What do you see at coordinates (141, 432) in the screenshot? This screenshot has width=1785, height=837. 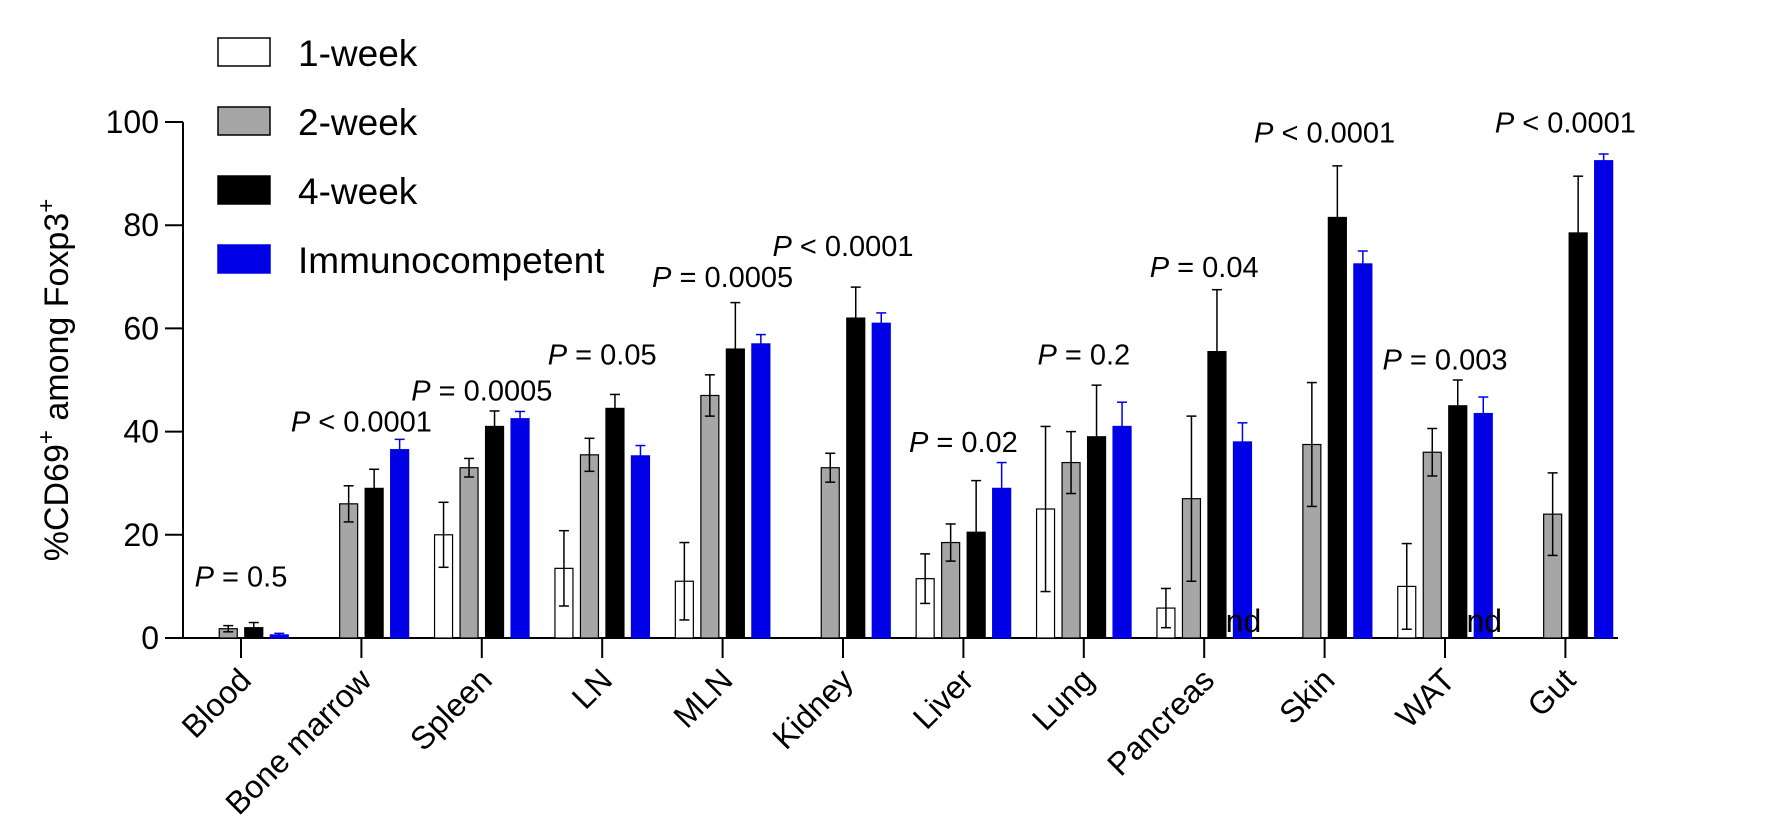 I see `y-tick-label: 40` at bounding box center [141, 432].